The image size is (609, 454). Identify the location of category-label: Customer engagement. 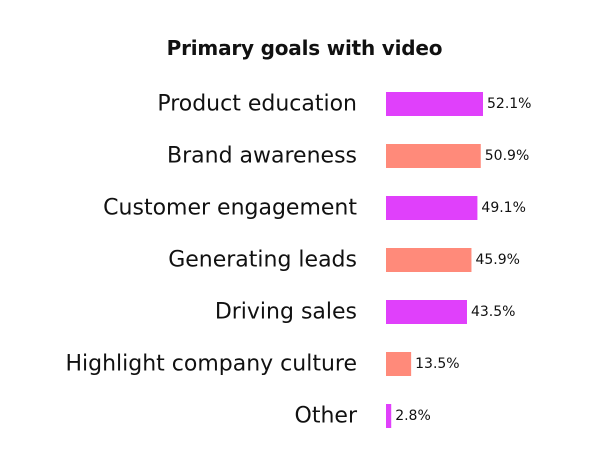
(230, 208).